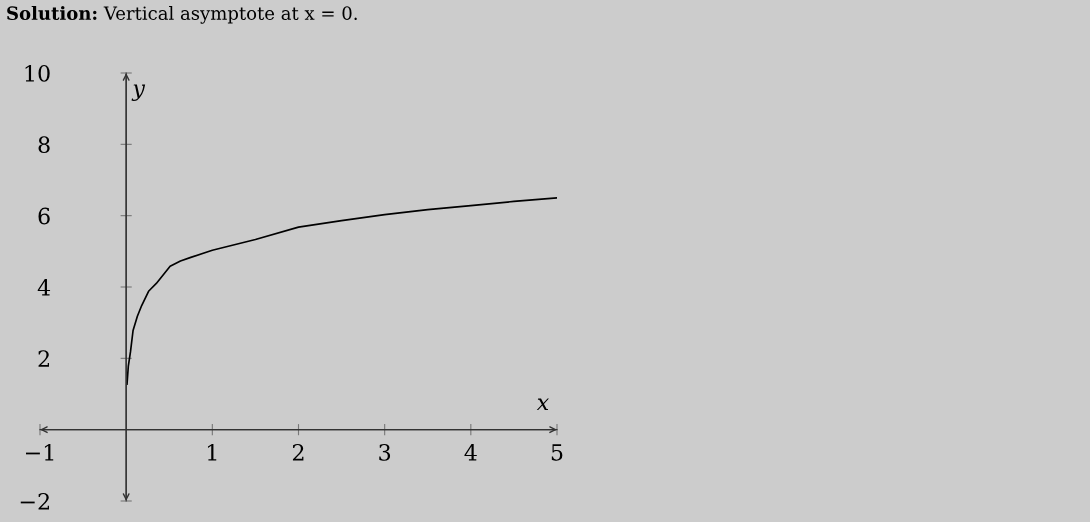  I want to click on x-tick-label: 1, so click(212, 452).